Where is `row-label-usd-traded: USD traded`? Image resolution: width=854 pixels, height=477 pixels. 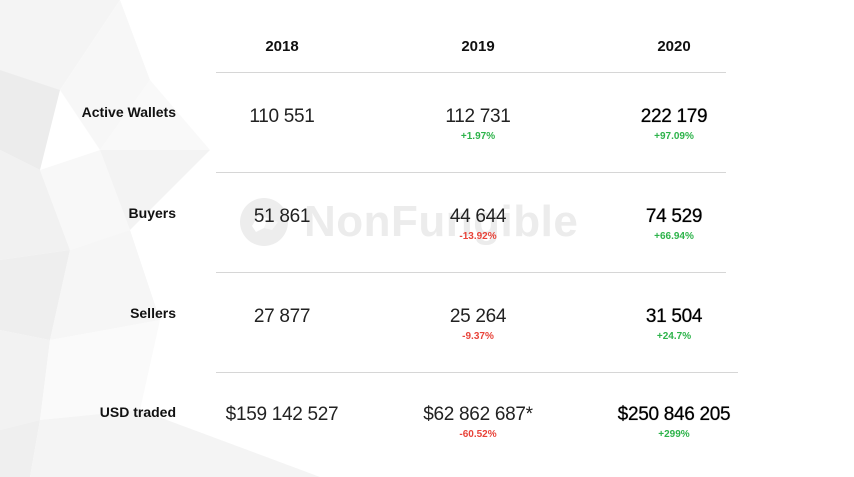
row-label-usd-traded: USD traded is located at coordinates (137, 412).